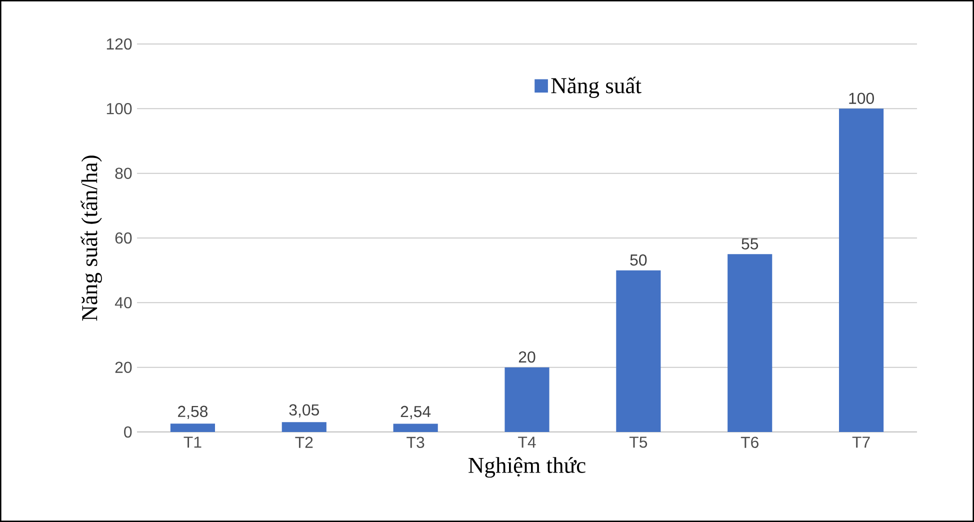 Image resolution: width=974 pixels, height=522 pixels. What do you see at coordinates (123, 302) in the screenshot?
I see `y-tick-label: 40` at bounding box center [123, 302].